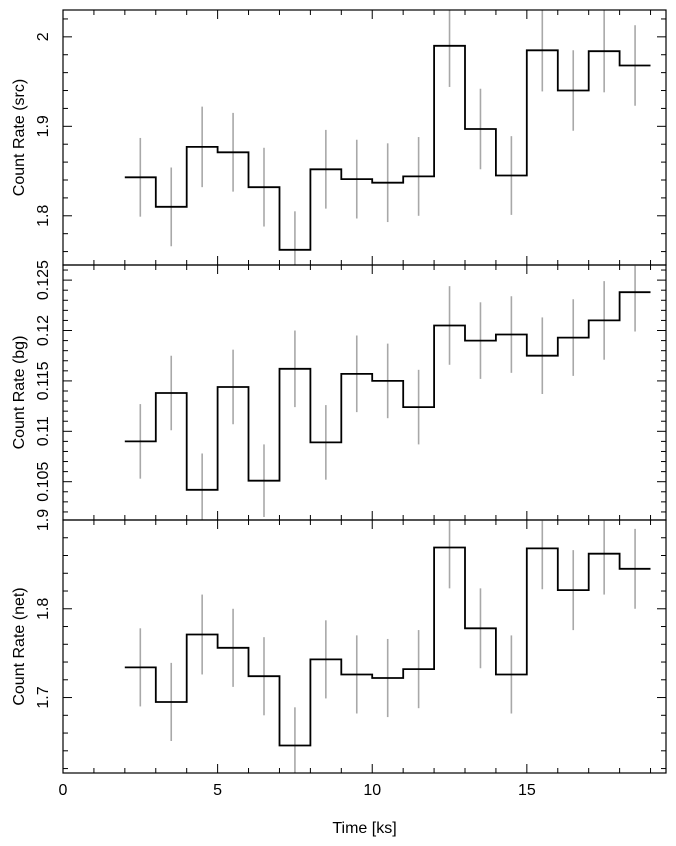 This screenshot has height=846, width=676. I want to click on y-tick-label: 1.7, so click(43, 697).